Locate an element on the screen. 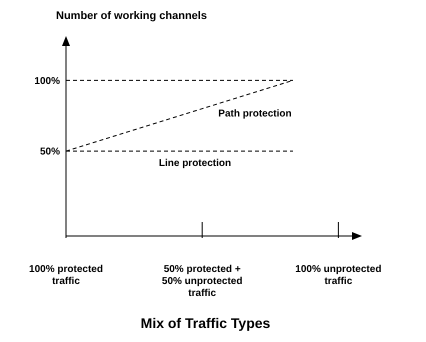 Image resolution: width=426 pixels, height=342 pixels. y-axis-title: Number of working channels is located at coordinates (131, 16).